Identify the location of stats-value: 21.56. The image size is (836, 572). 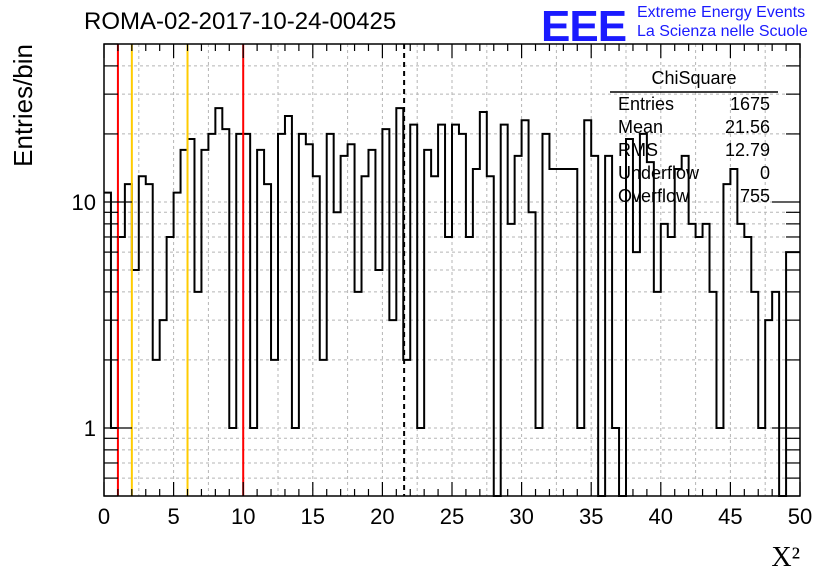
(747, 127).